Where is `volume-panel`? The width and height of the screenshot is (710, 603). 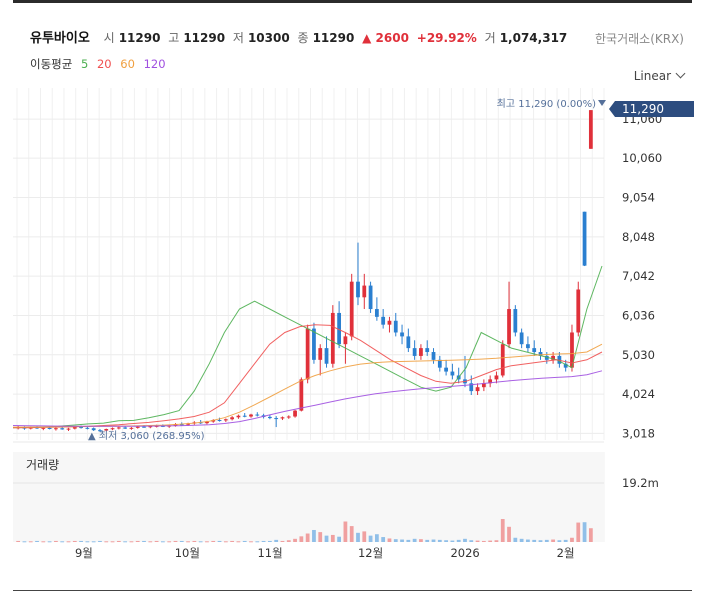
volume-panel is located at coordinates (308, 497).